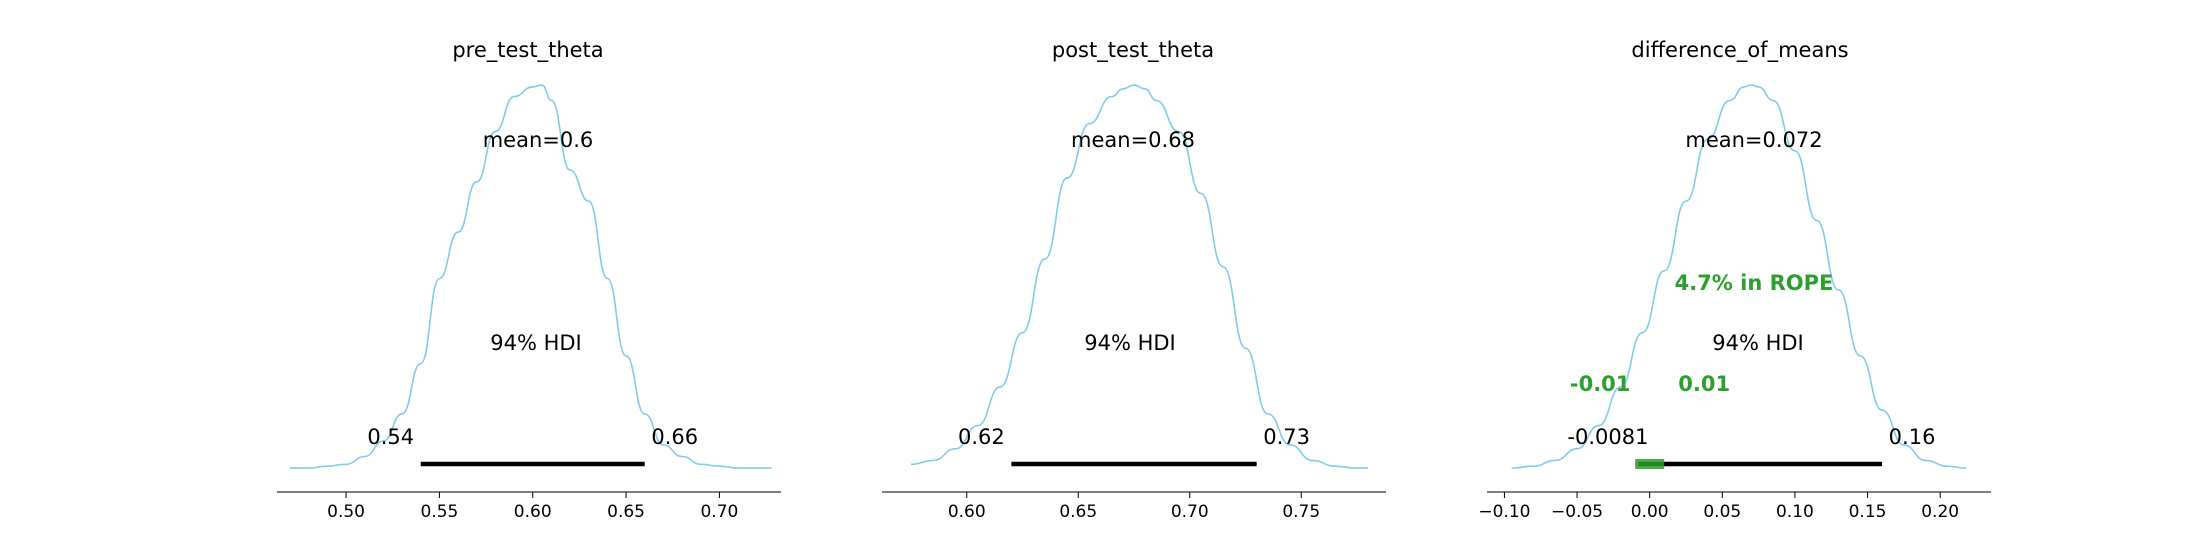 This screenshot has height=552, width=2208. What do you see at coordinates (1650, 464) in the screenshot?
I see `rope-interval` at bounding box center [1650, 464].